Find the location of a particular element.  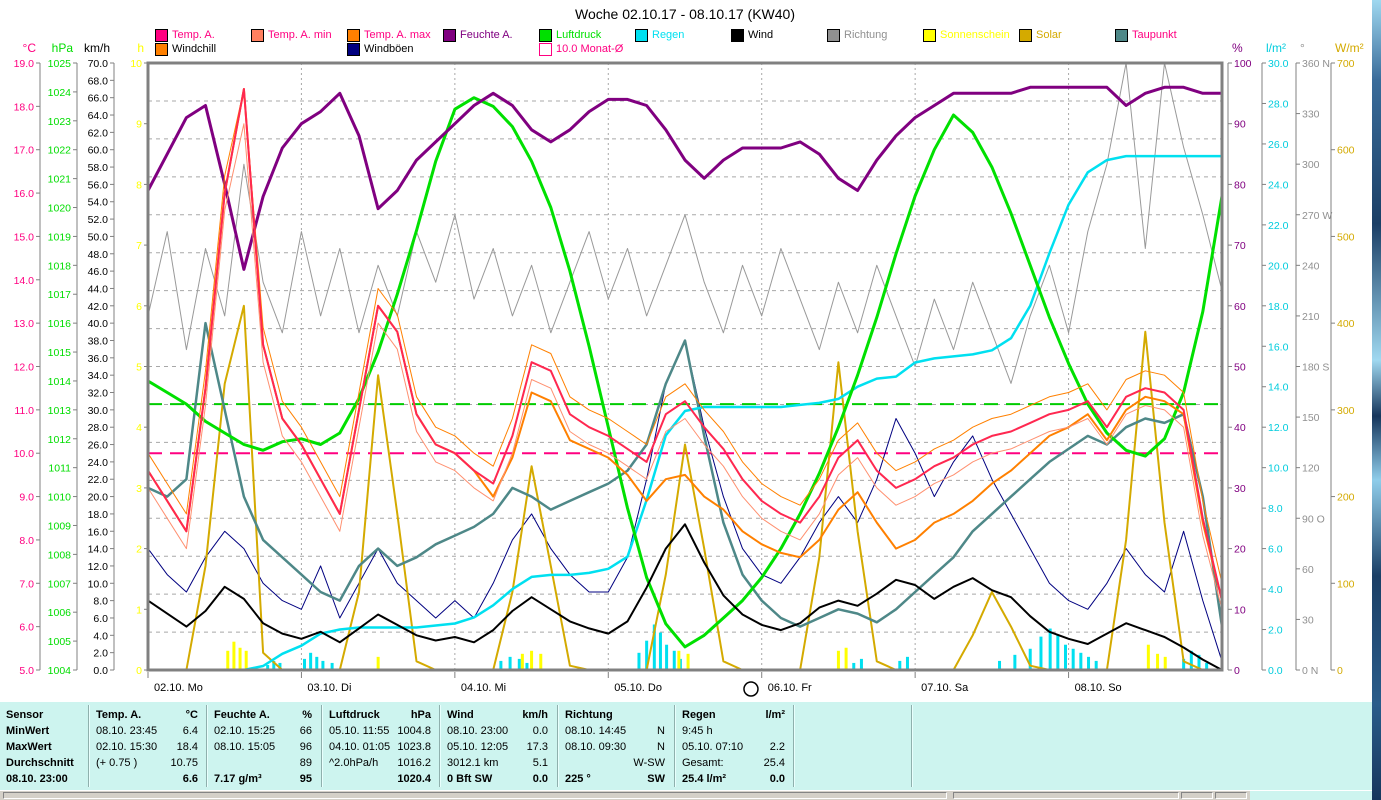

axis-label-wind: 66.0 is located at coordinates (98, 99).